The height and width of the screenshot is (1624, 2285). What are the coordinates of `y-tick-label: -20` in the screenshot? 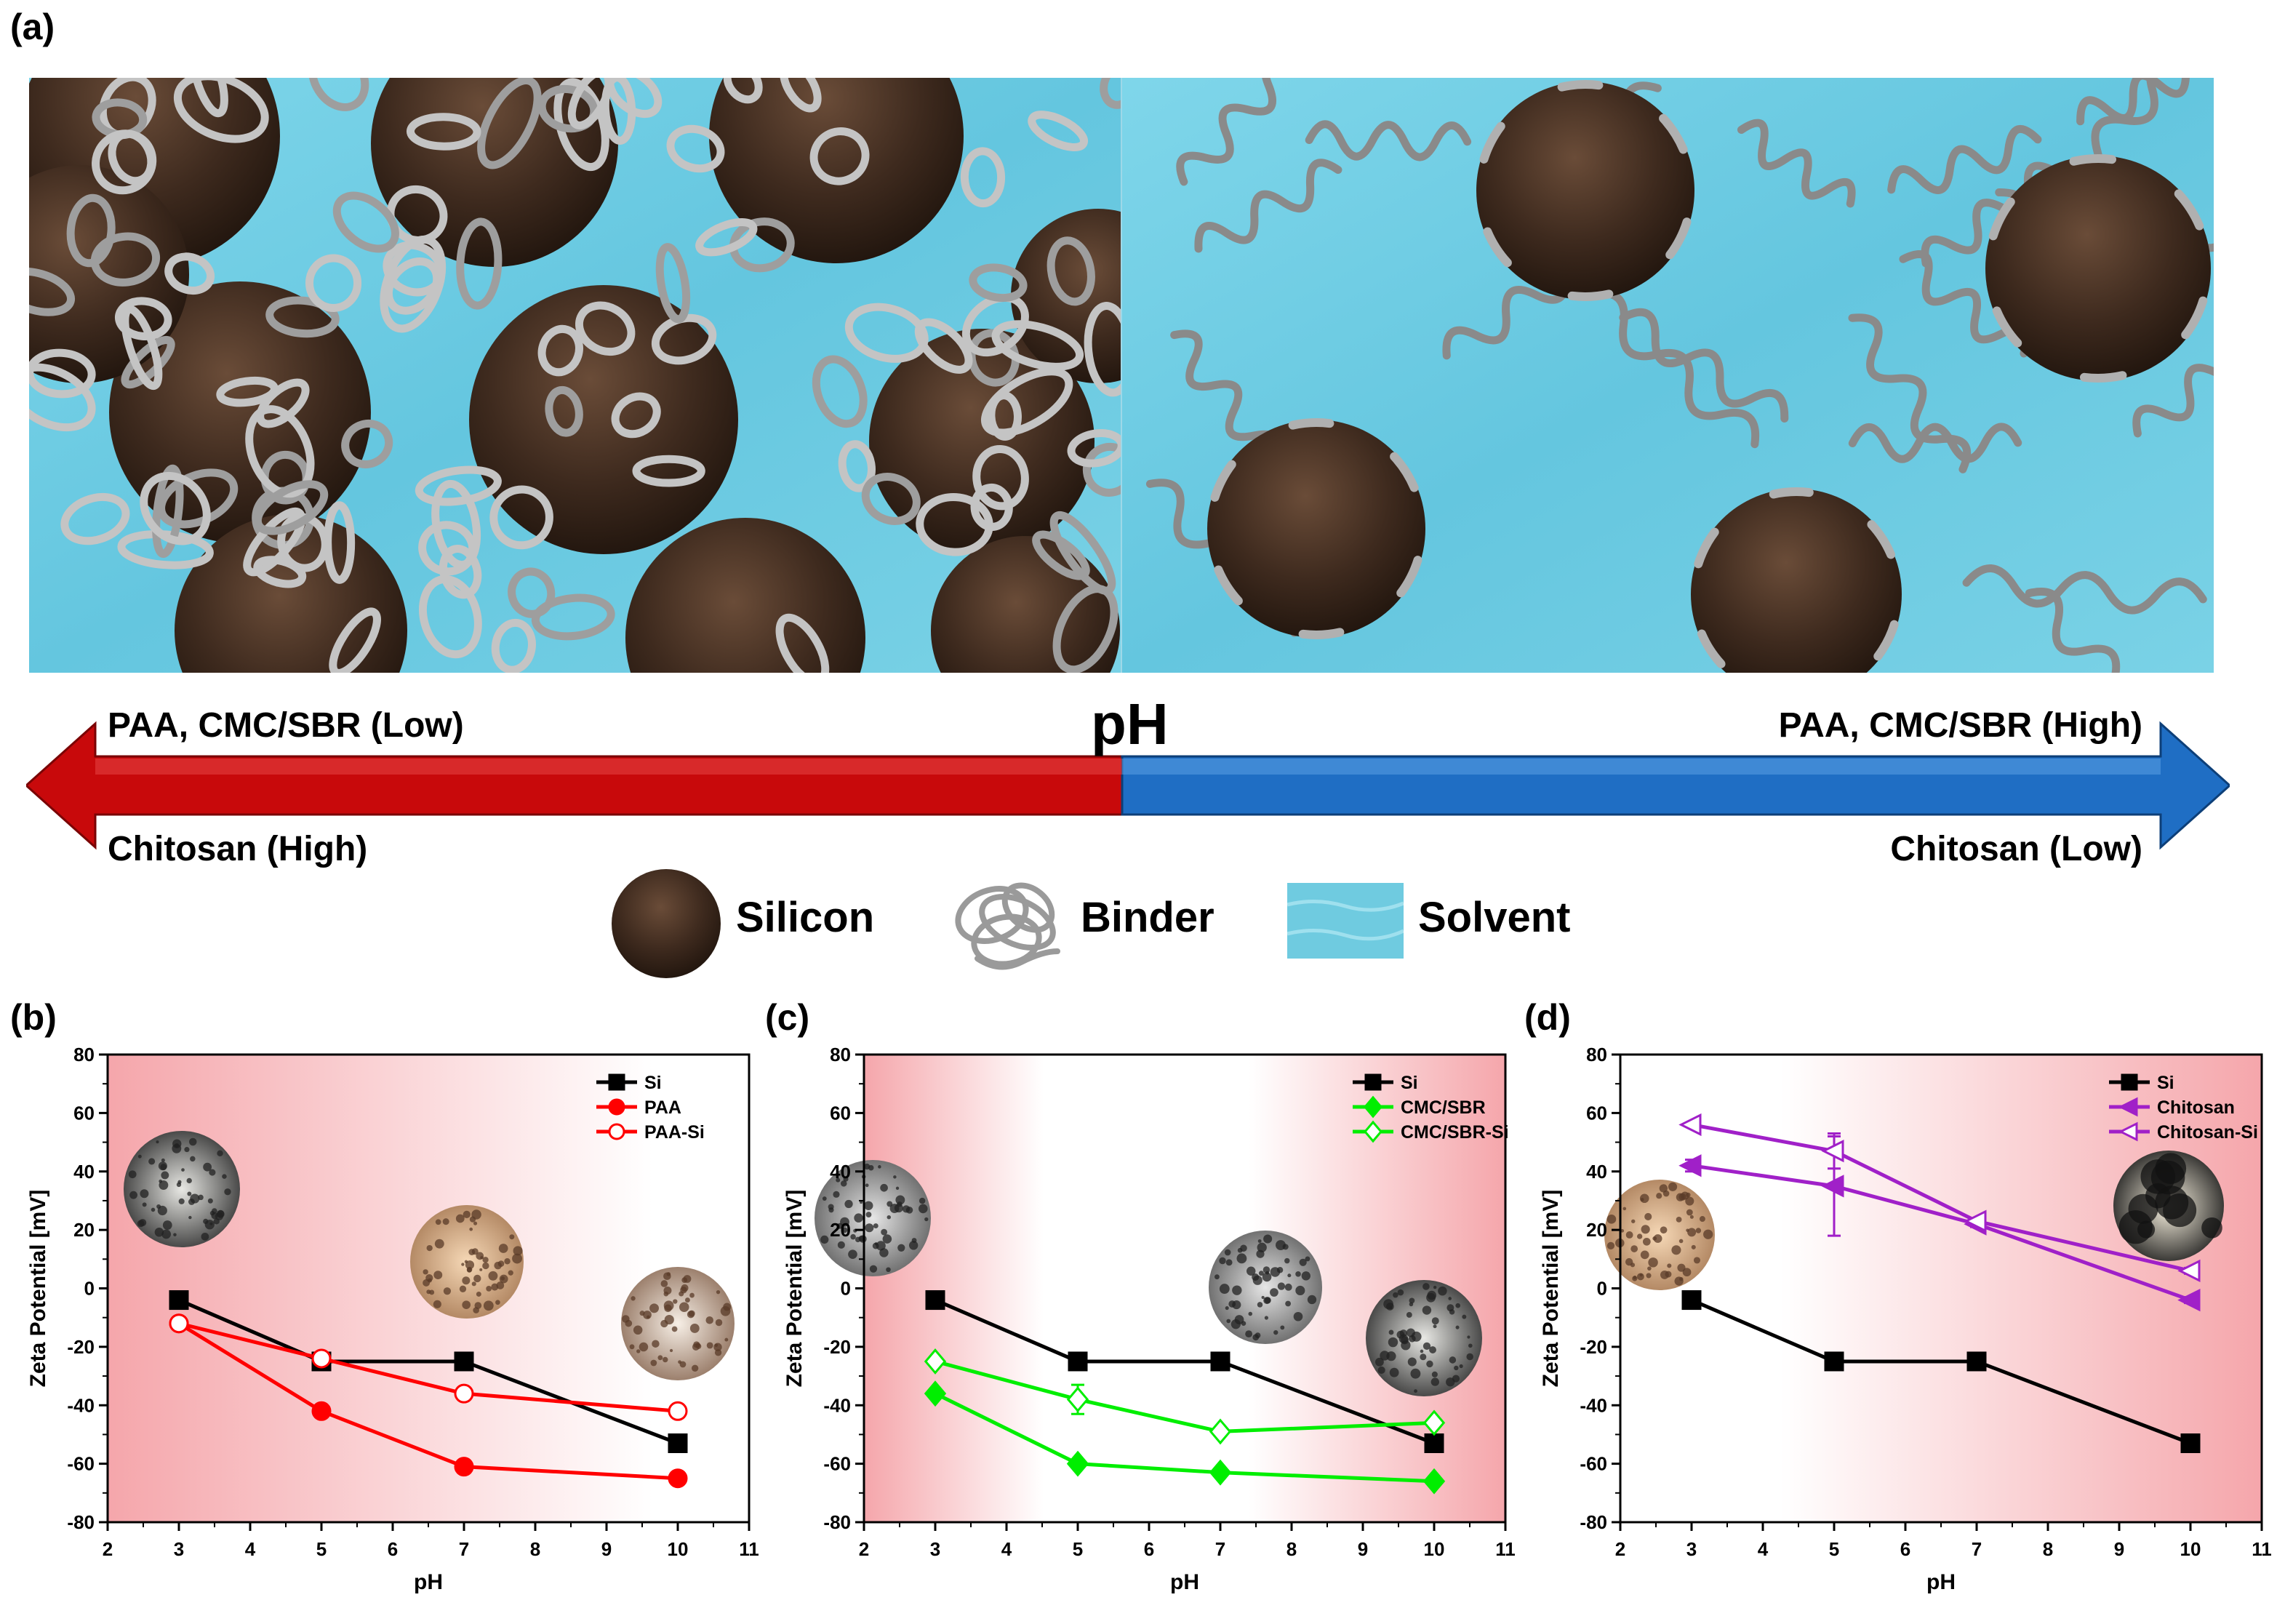 It's located at (837, 1347).